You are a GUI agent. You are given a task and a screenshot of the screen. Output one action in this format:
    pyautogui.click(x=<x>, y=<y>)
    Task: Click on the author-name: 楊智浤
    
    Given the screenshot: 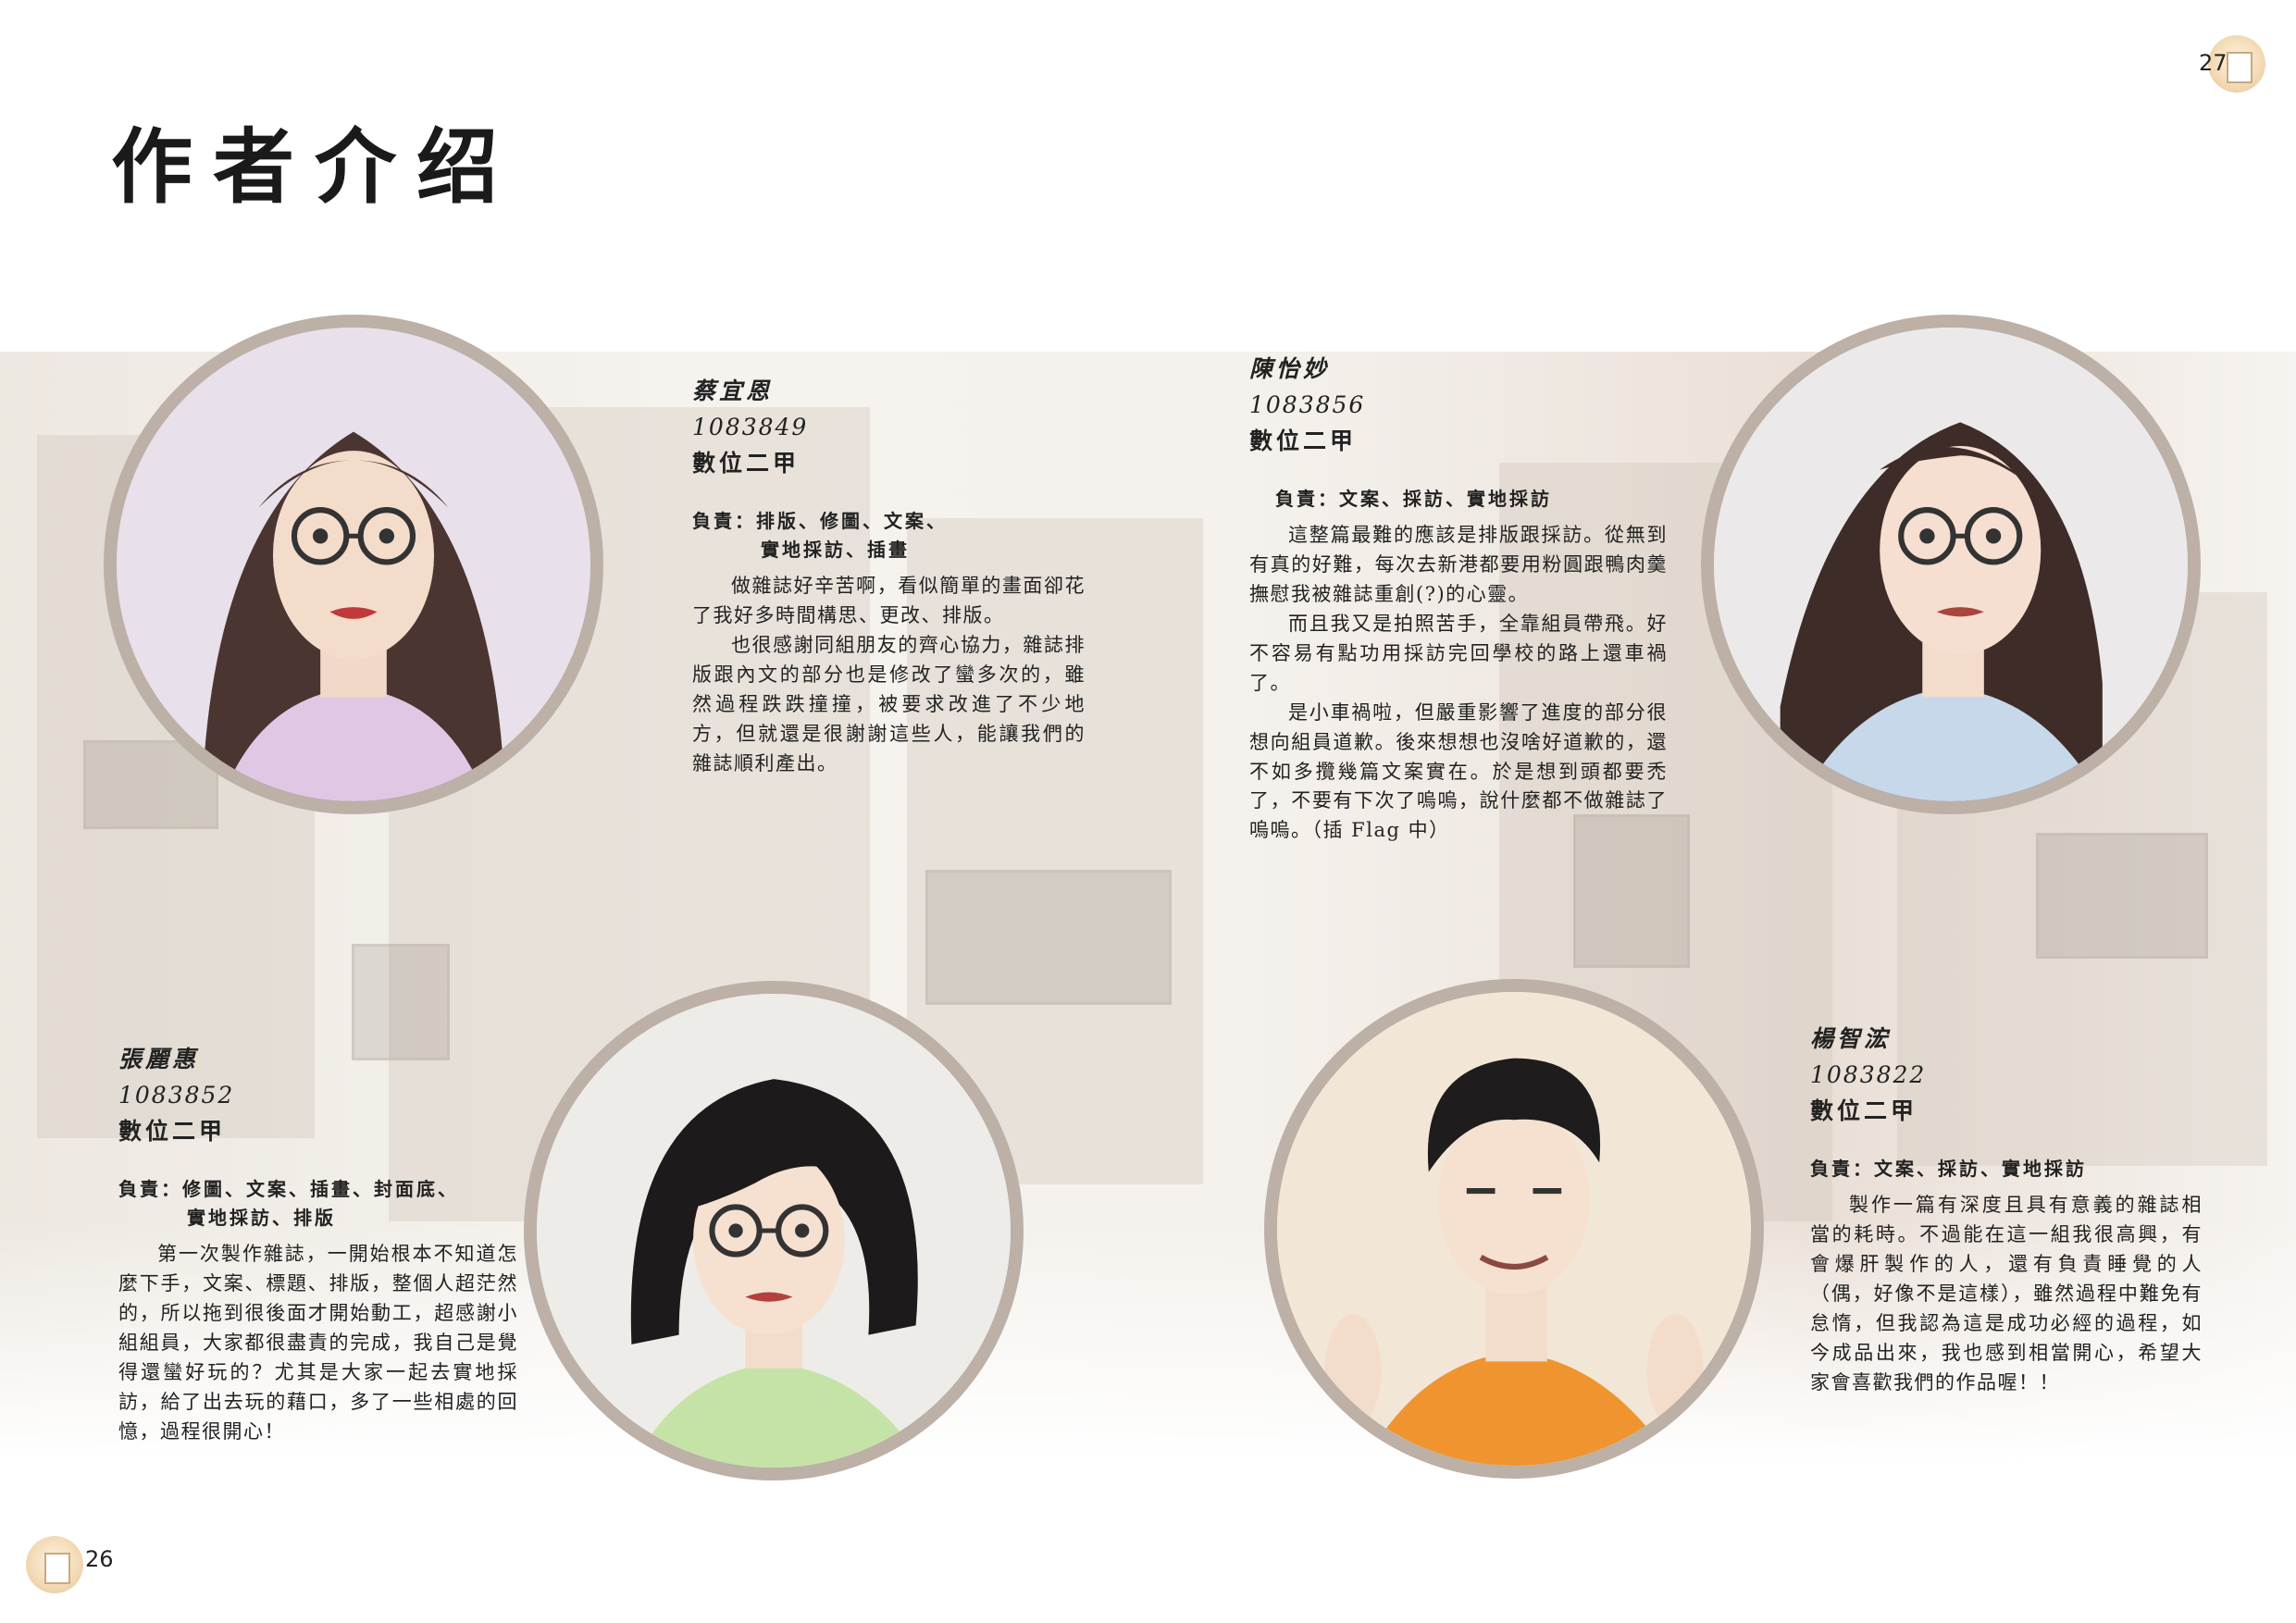 What is the action you would take?
    pyautogui.click(x=1851, y=1038)
    